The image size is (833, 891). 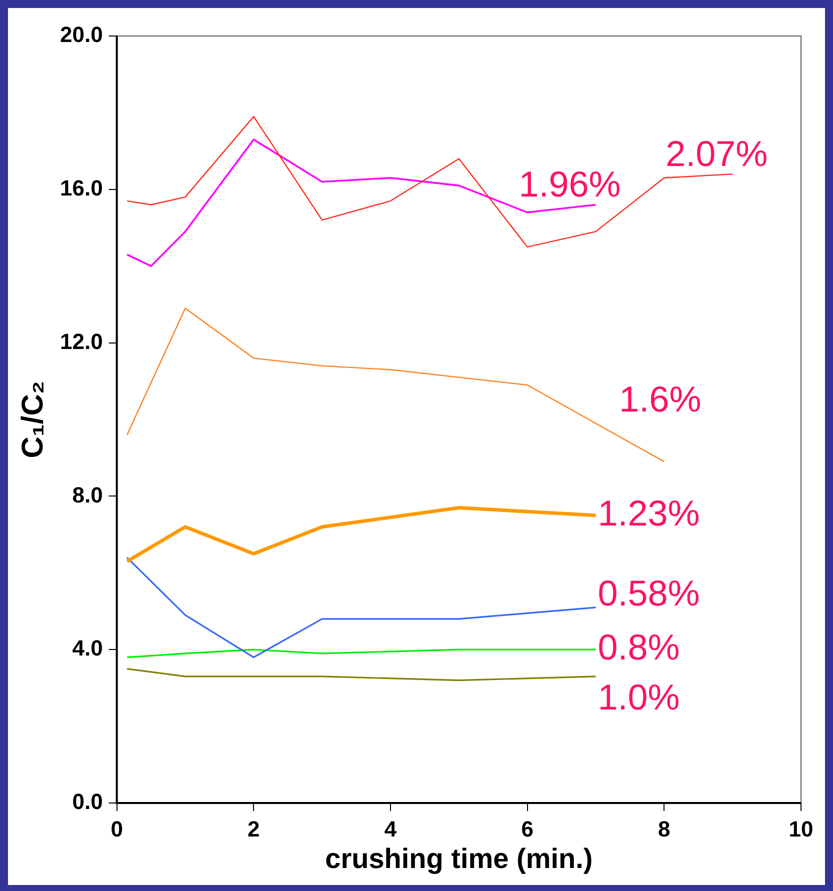 What do you see at coordinates (527, 829) in the screenshot?
I see `x-tick-label: 6` at bounding box center [527, 829].